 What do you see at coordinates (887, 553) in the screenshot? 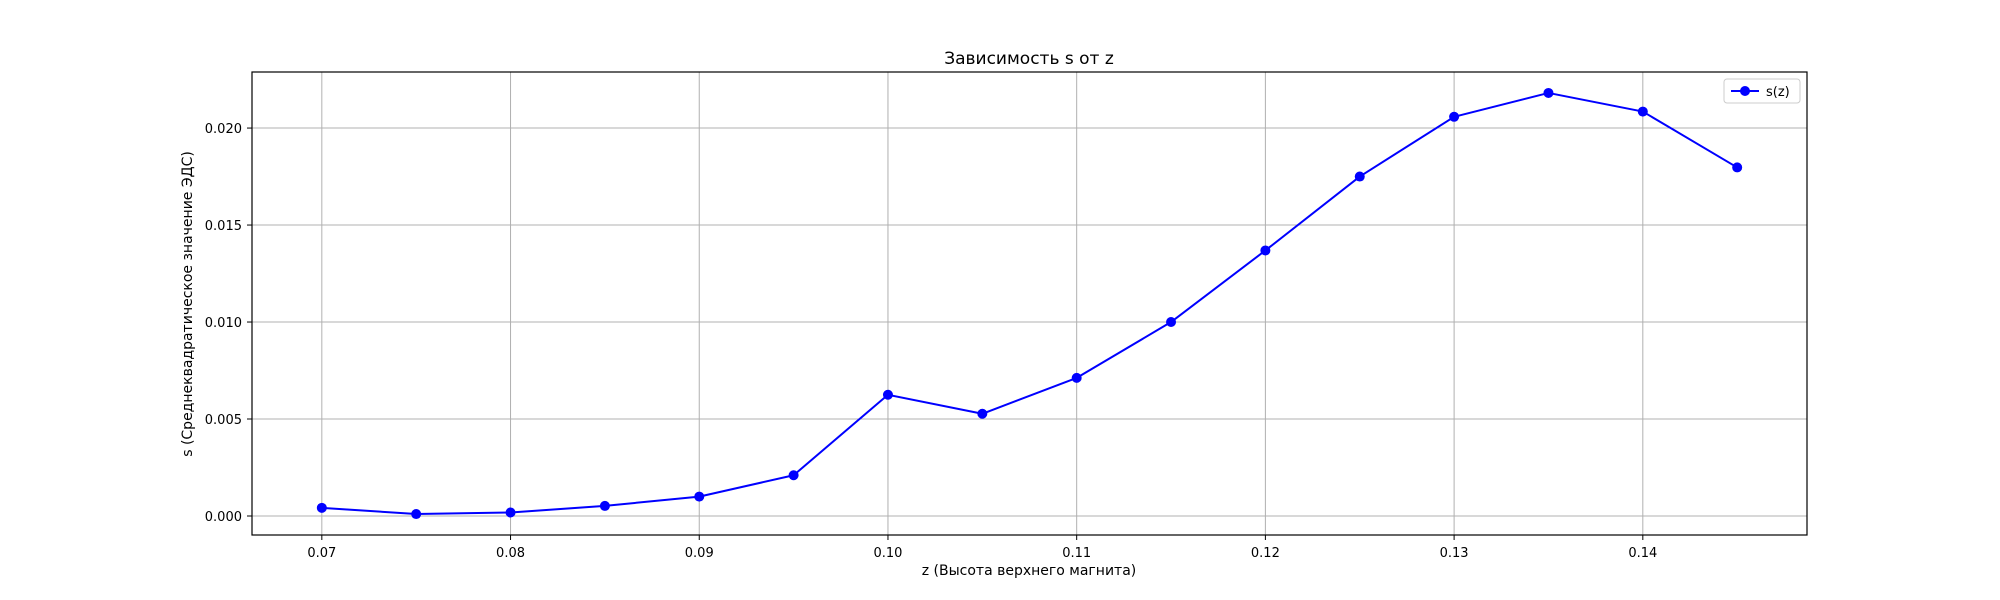
I see `x-tick-label: 0.10` at bounding box center [887, 553].